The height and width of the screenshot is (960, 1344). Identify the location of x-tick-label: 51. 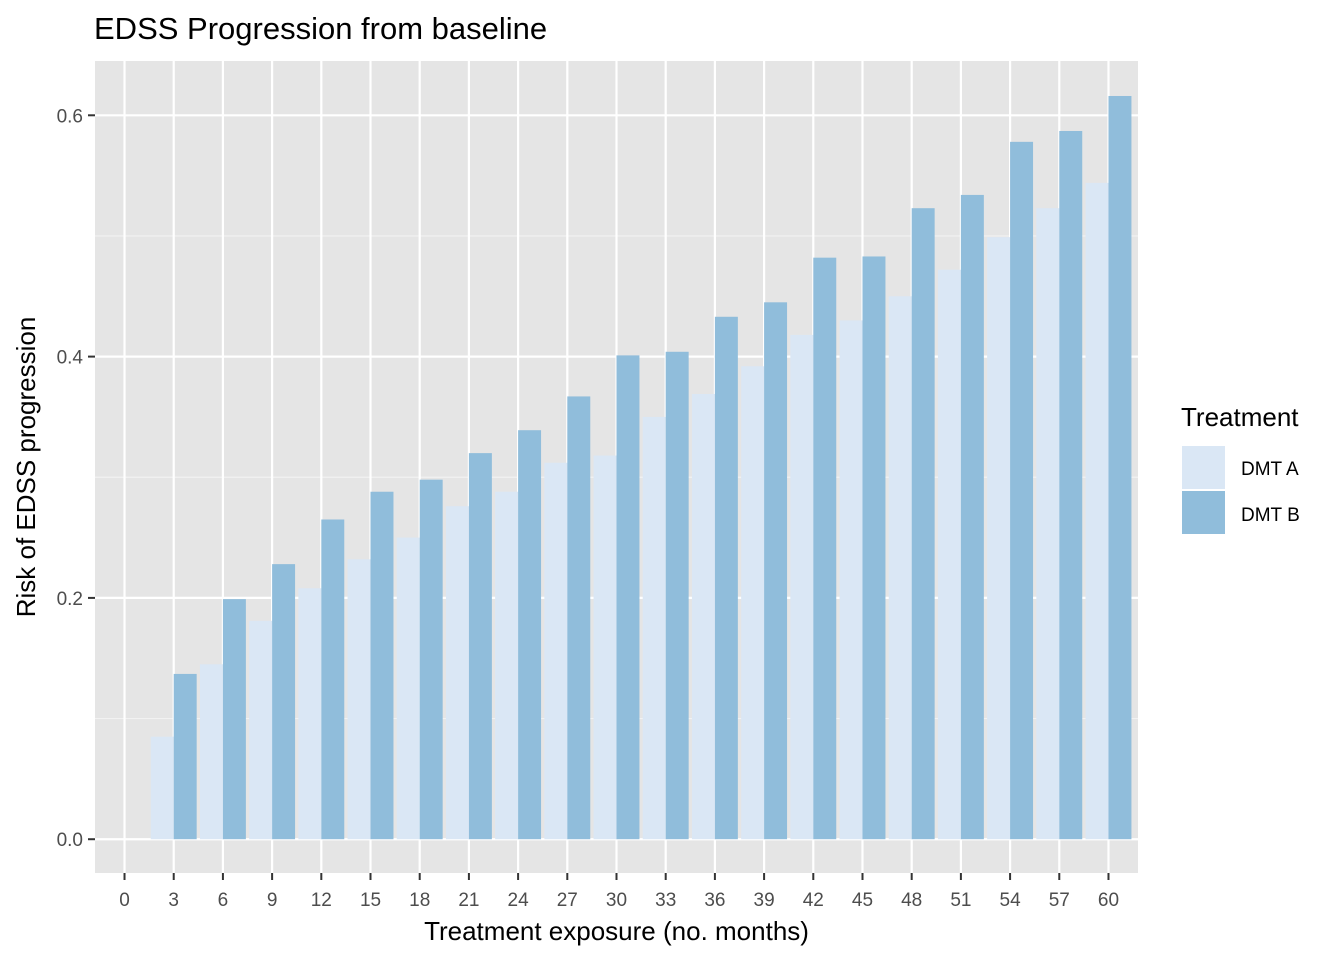
(960, 900).